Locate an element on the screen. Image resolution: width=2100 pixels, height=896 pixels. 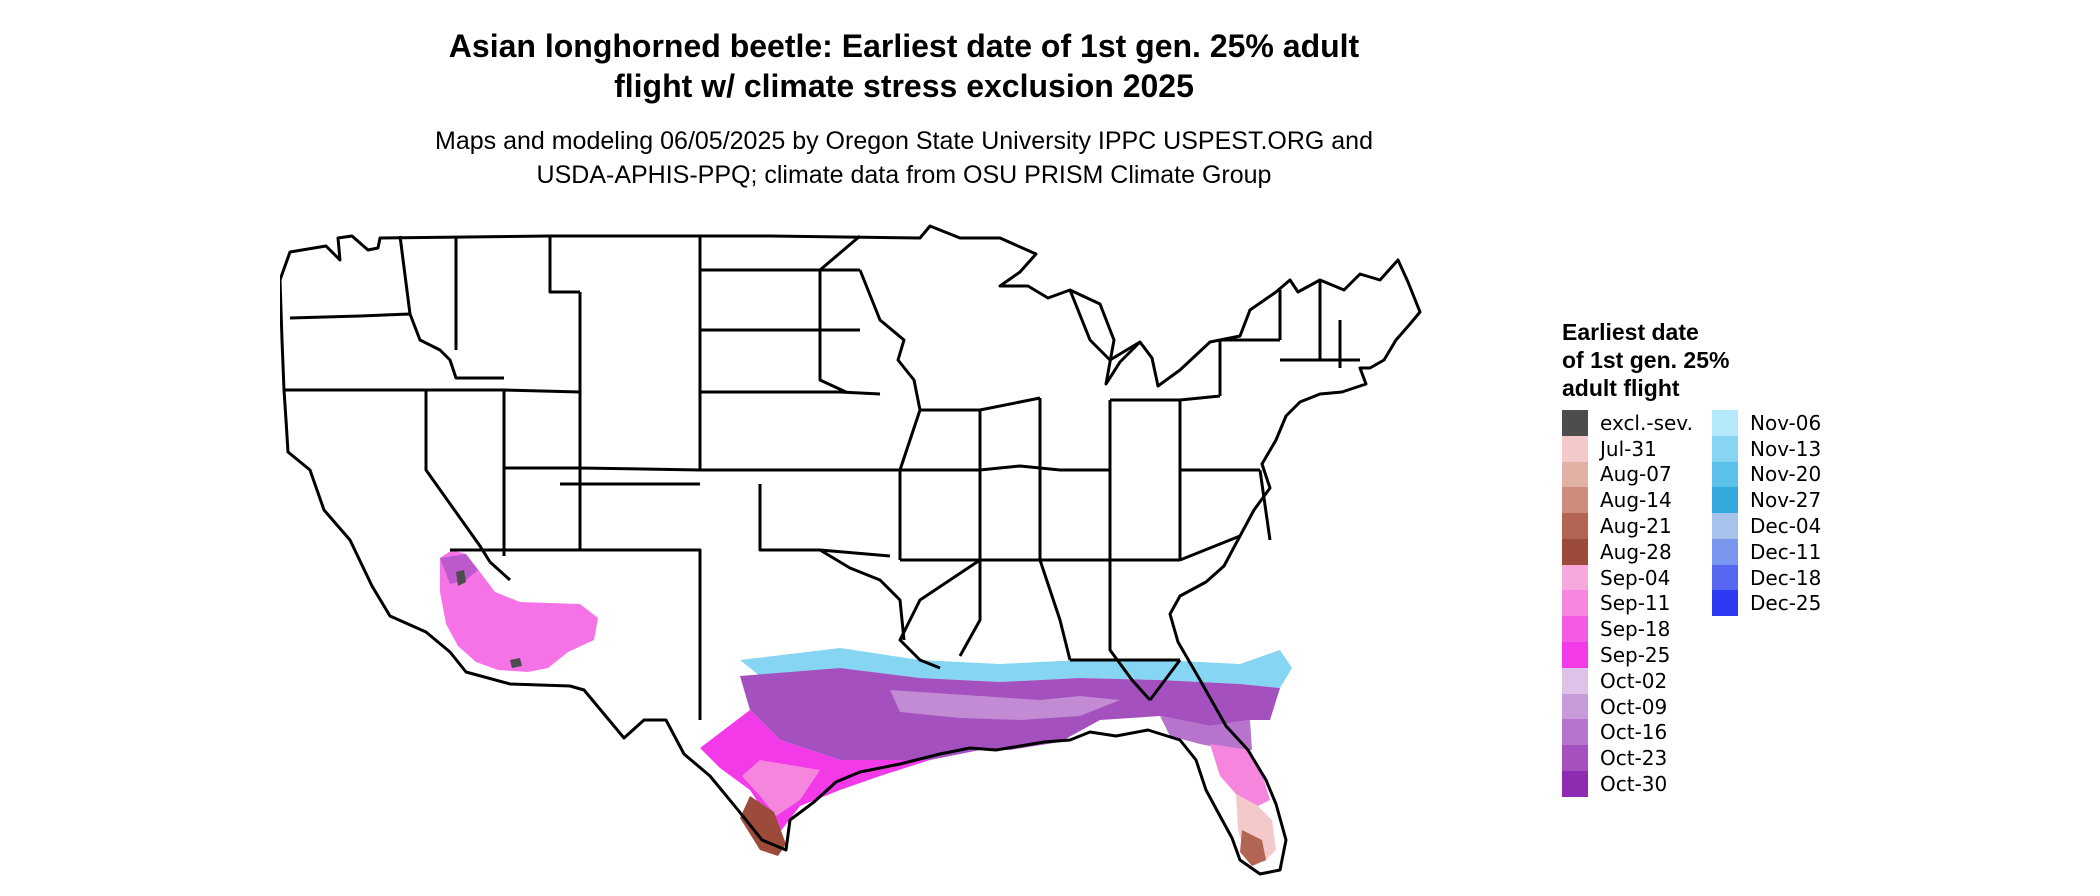
legend-label: Dec-25 is located at coordinates (1786, 603).